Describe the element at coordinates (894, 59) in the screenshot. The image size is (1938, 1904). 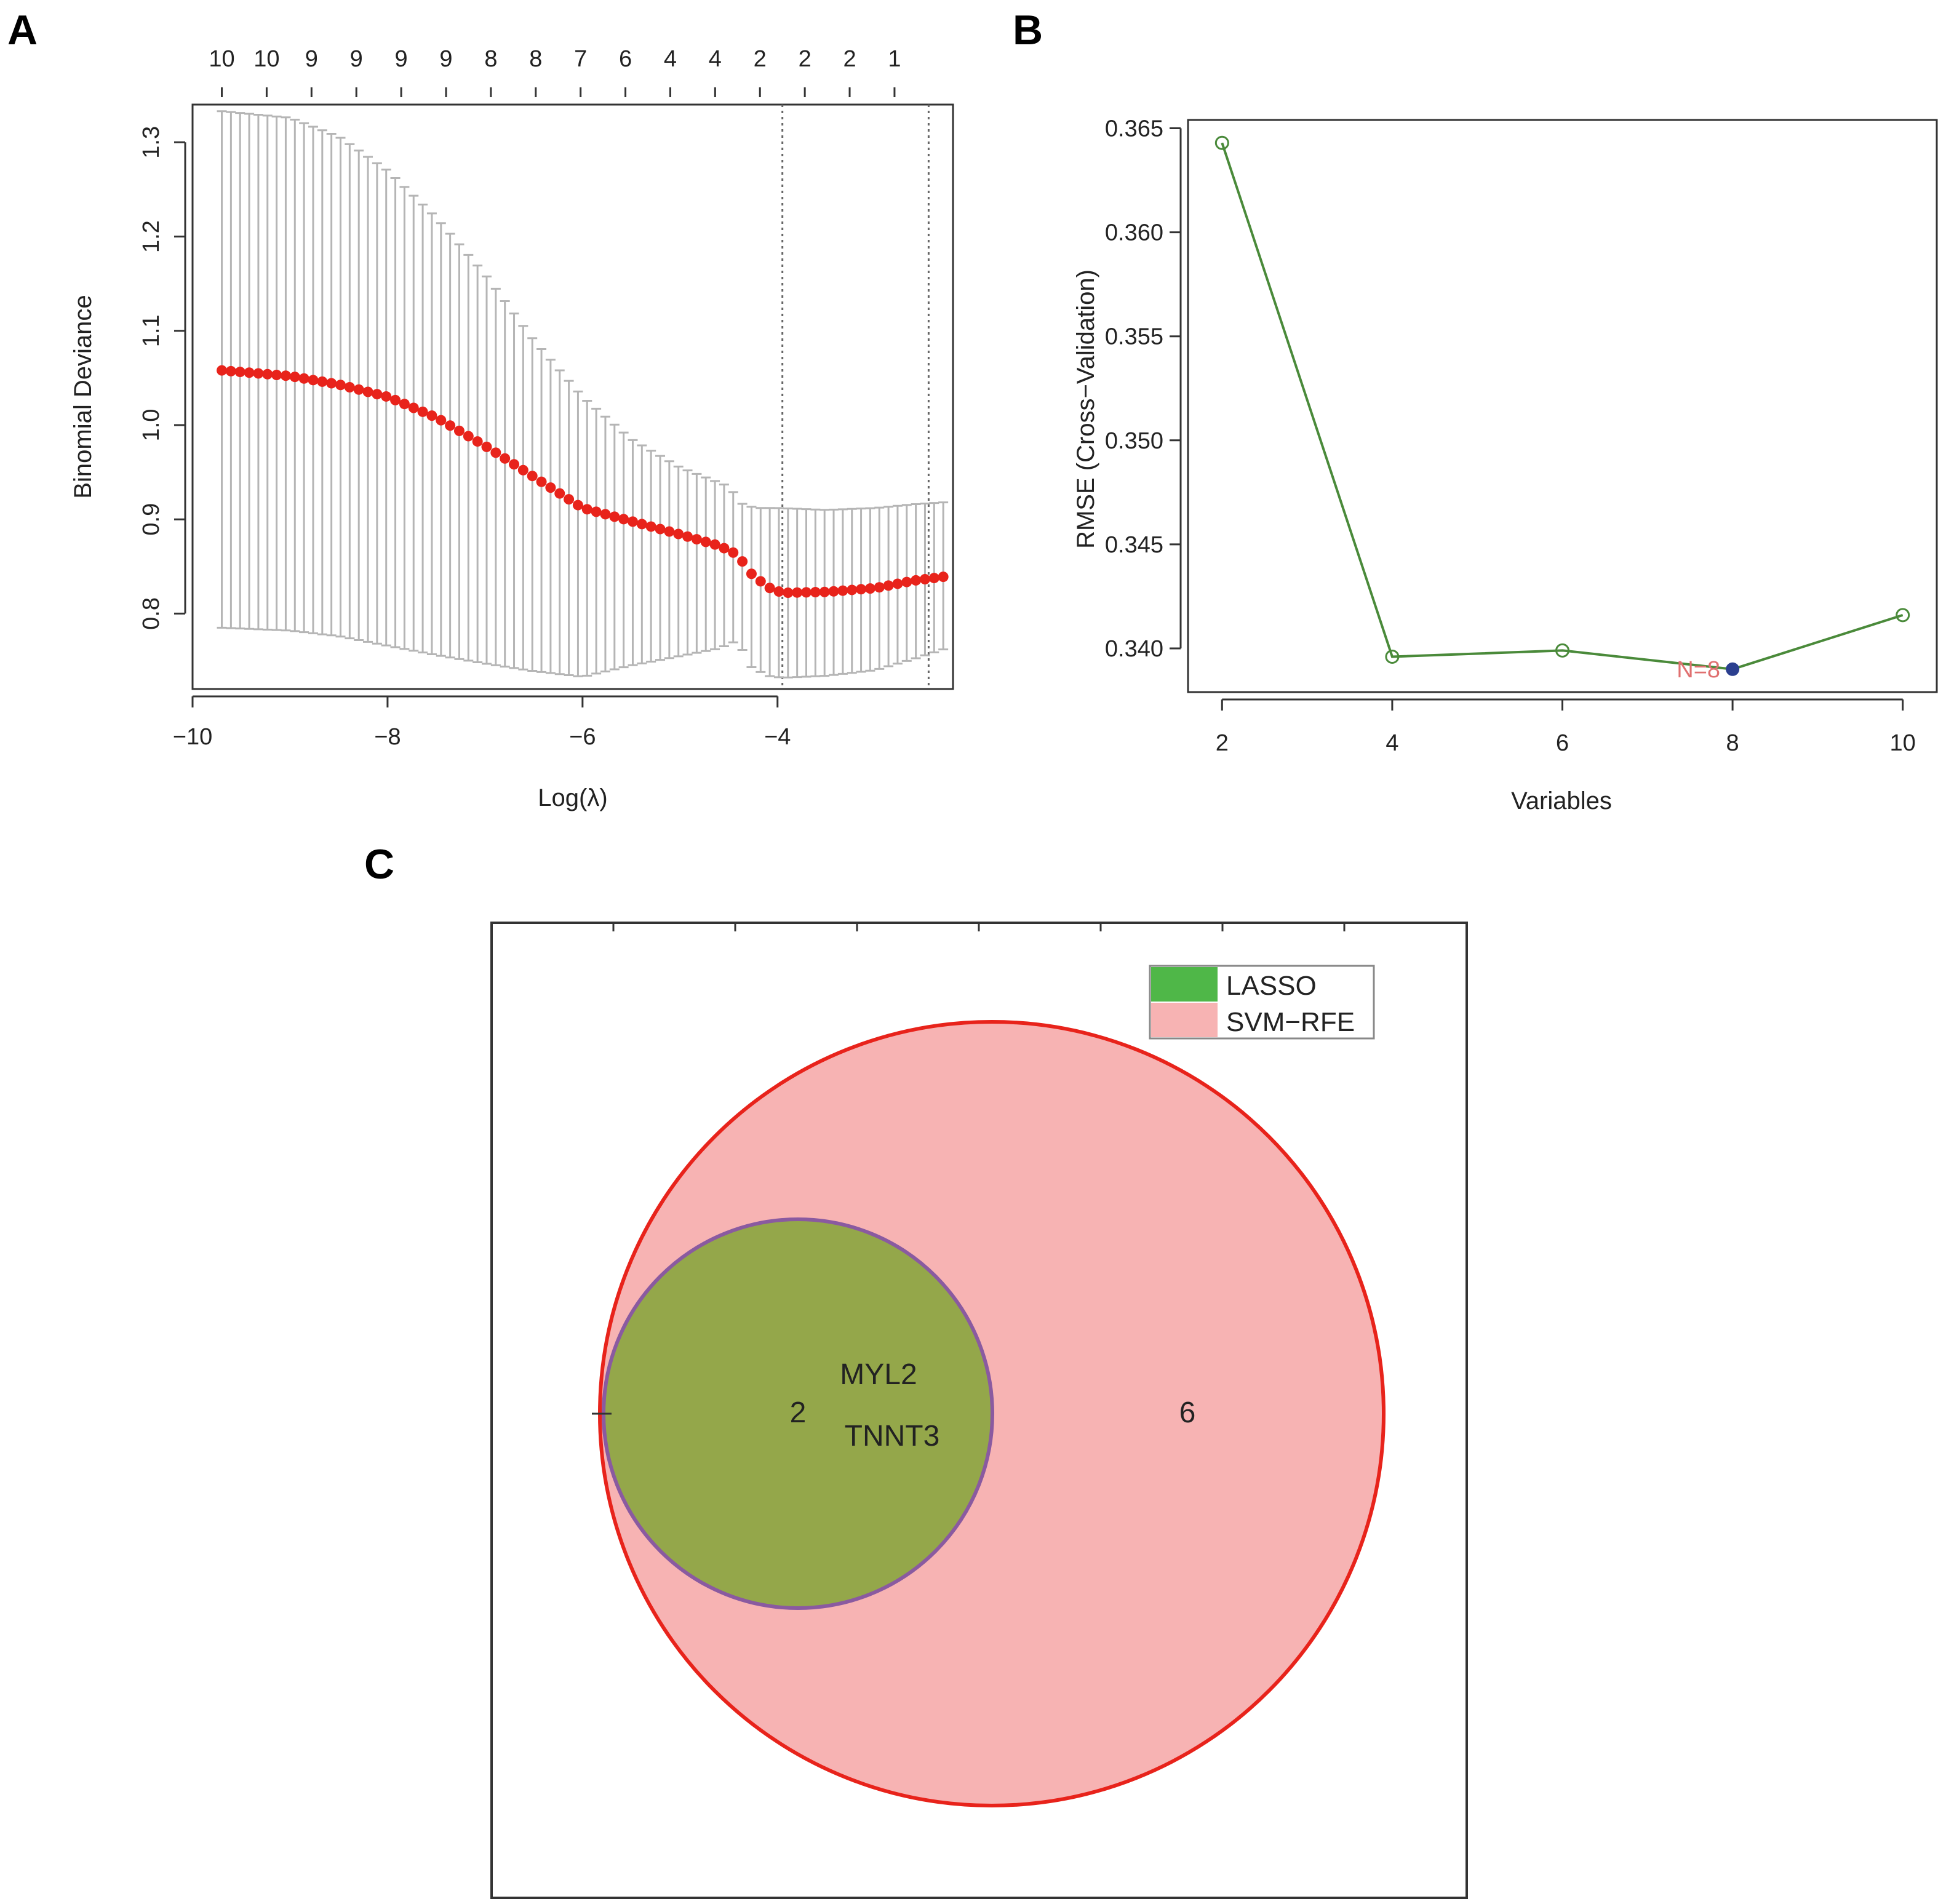
I see `top-tick-label: 1` at that location.